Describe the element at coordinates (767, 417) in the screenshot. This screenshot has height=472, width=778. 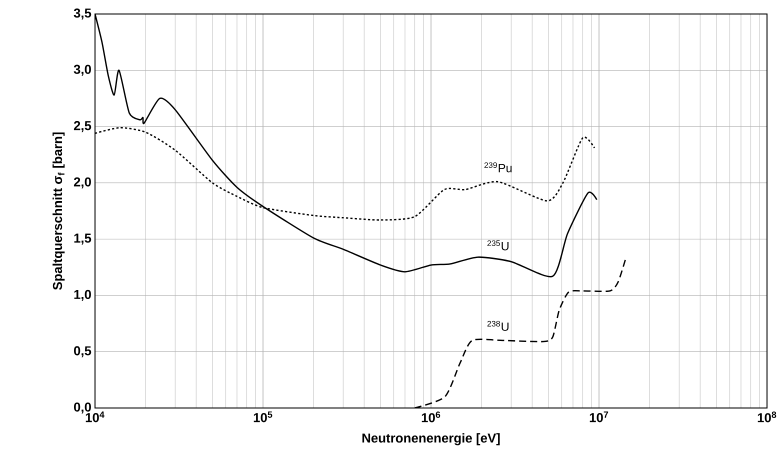
I see `x-tick-label: 10$^{8}$` at that location.